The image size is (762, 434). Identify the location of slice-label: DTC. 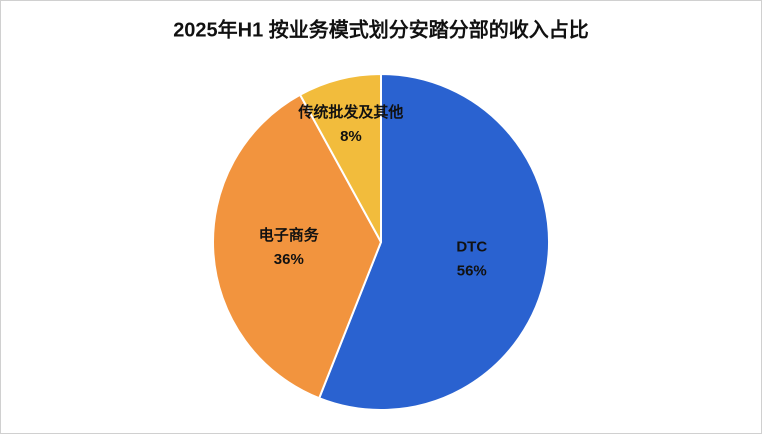
(471, 246).